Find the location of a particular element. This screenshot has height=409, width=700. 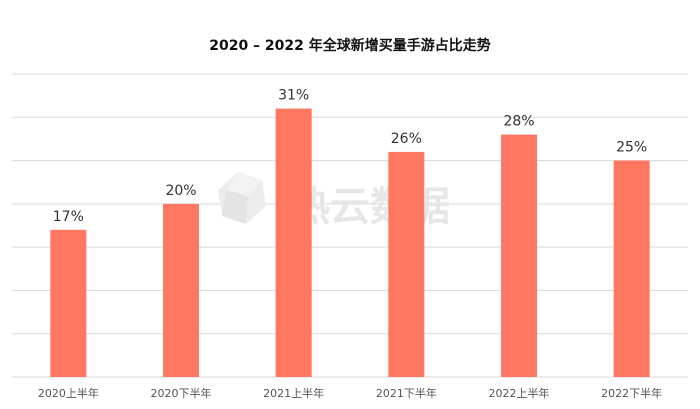

x-tick-label: 2022上半年 is located at coordinates (519, 393).